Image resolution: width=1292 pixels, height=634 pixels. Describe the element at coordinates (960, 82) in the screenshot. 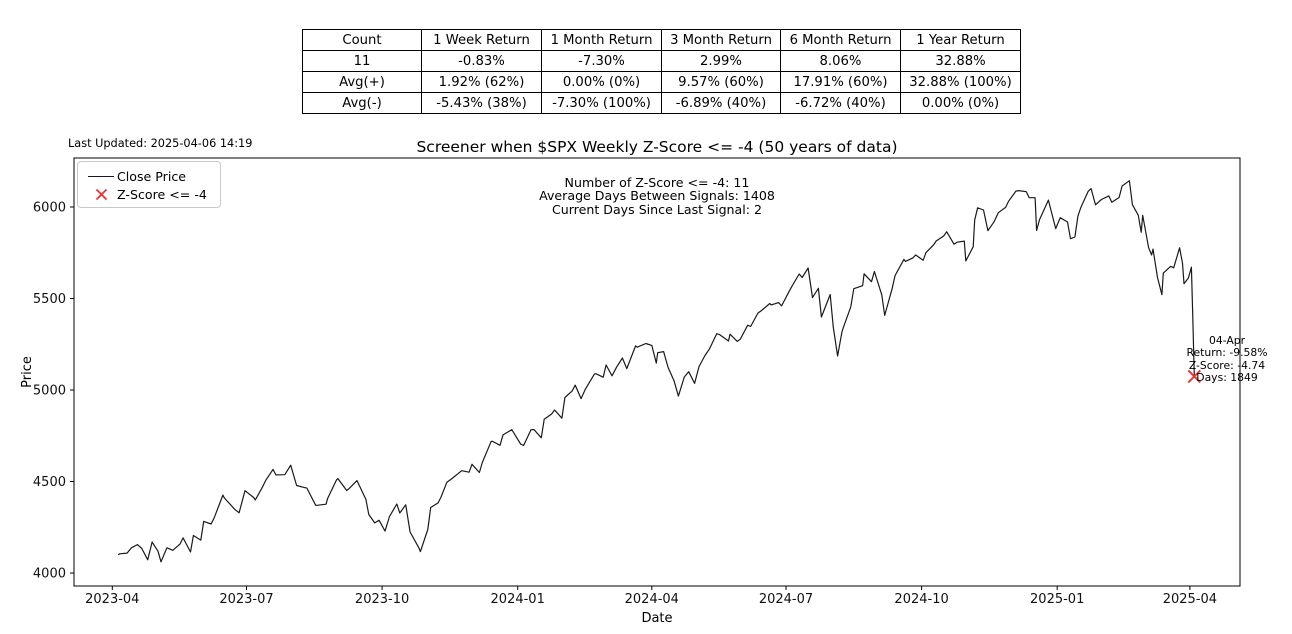

I see `cell-avg-pos-1y: 32.88% (100%)` at that location.